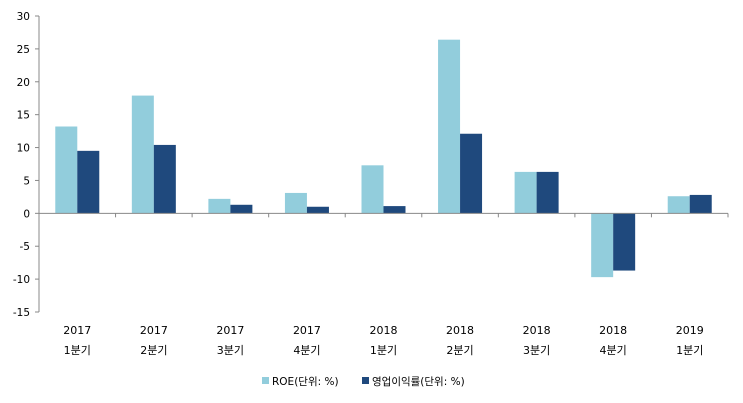 This screenshot has height=403, width=743. I want to click on y-tick-label: 20, so click(23, 83).